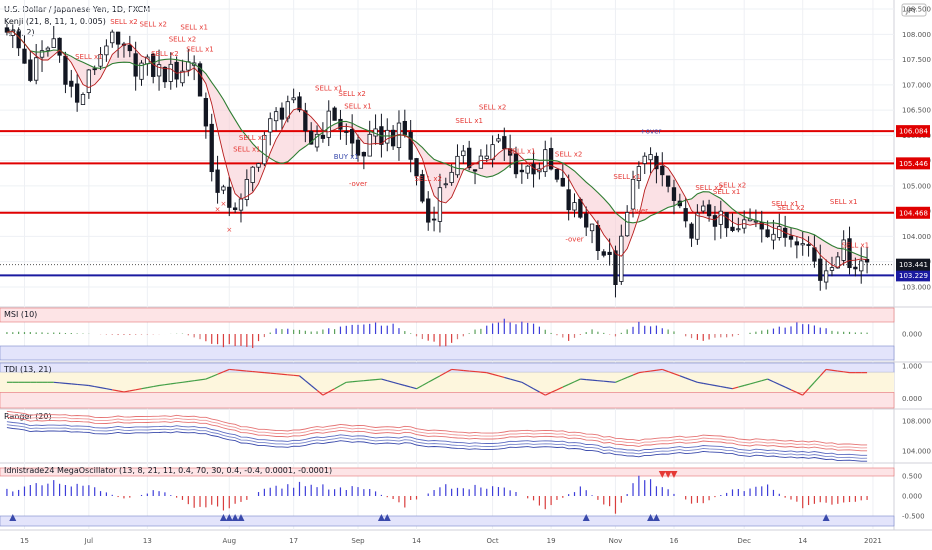 This screenshot has height=550, width=932. Describe the element at coordinates (916, 186) in the screenshot. I see `y-tick-label: 105.000` at that location.